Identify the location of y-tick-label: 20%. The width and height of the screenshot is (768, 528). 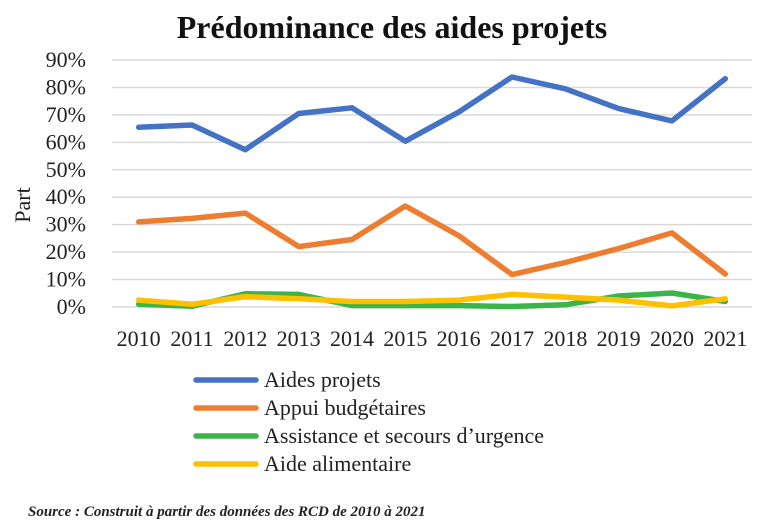
(66, 251).